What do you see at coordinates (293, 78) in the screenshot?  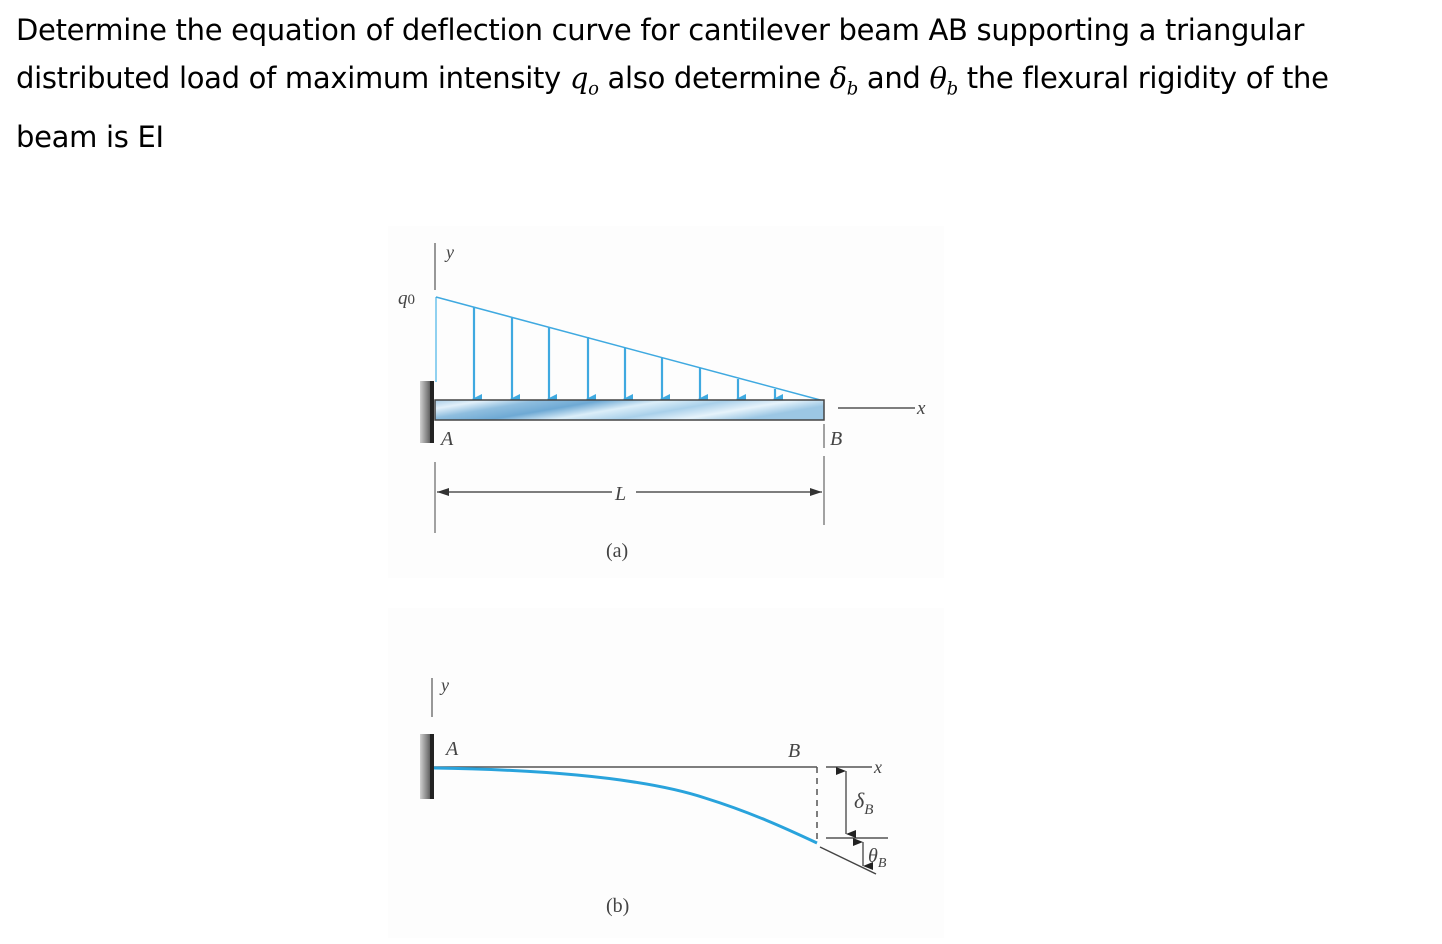 I see `text-segment: distributed load of maximum intensity` at bounding box center [293, 78].